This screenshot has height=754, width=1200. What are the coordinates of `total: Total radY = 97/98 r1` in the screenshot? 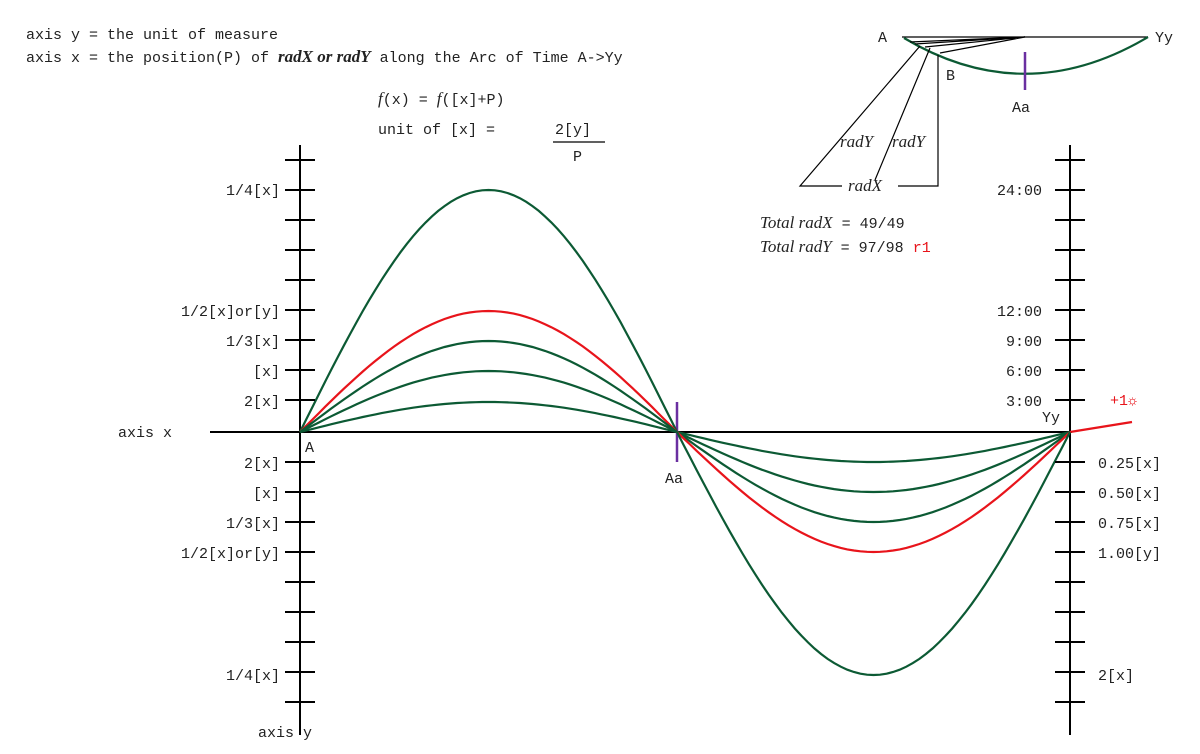 It's located at (845, 247).